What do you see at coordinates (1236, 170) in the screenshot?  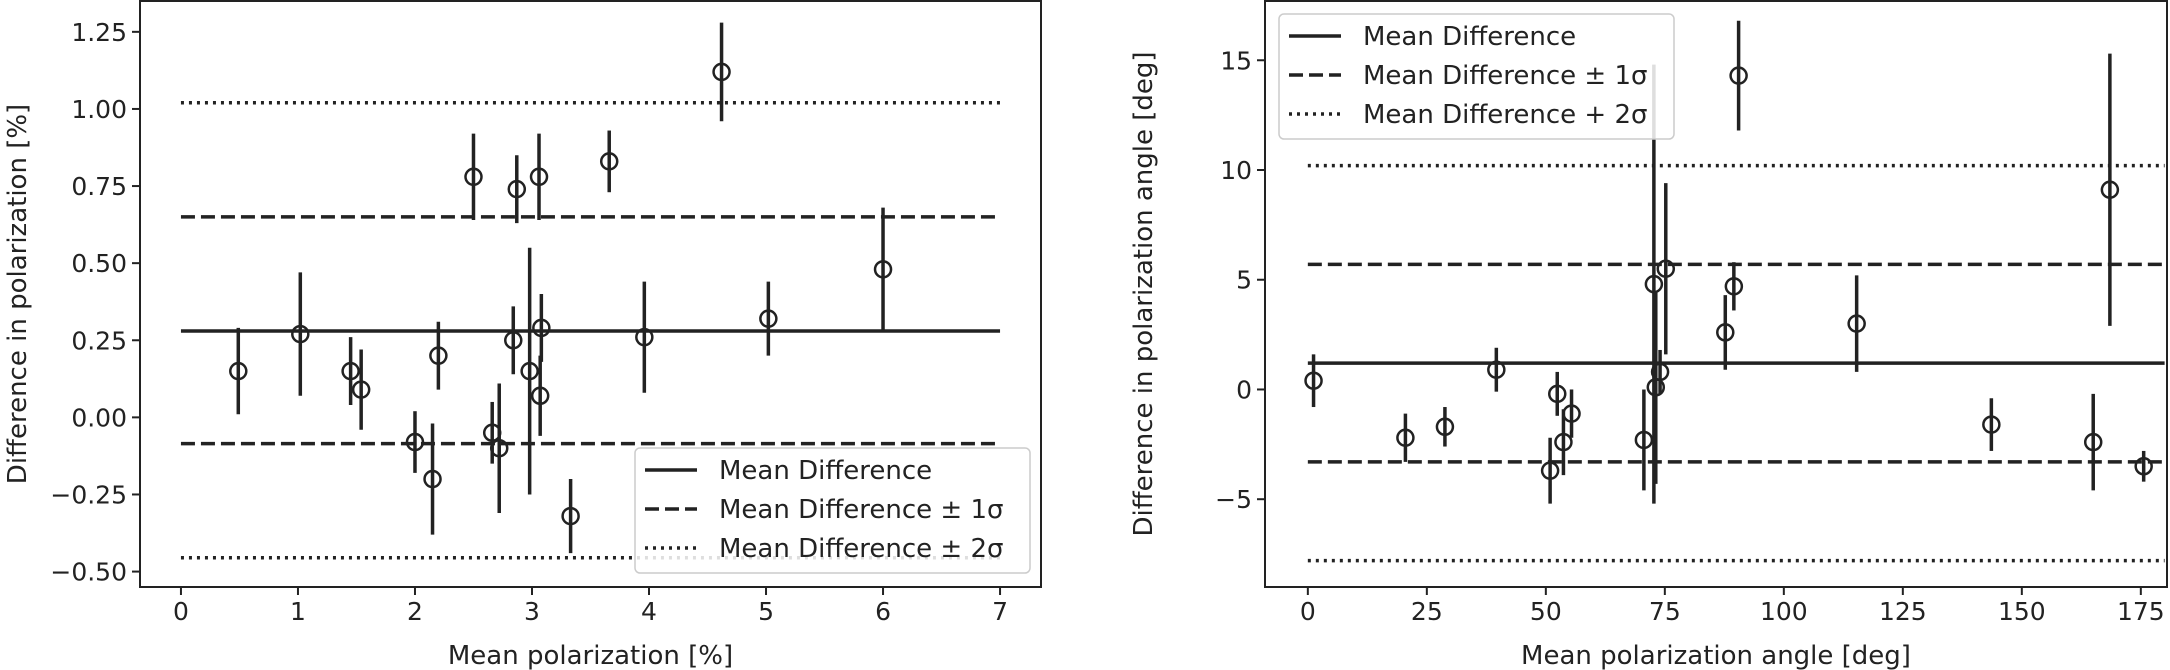 I see `y-tick-label: 10` at bounding box center [1236, 170].